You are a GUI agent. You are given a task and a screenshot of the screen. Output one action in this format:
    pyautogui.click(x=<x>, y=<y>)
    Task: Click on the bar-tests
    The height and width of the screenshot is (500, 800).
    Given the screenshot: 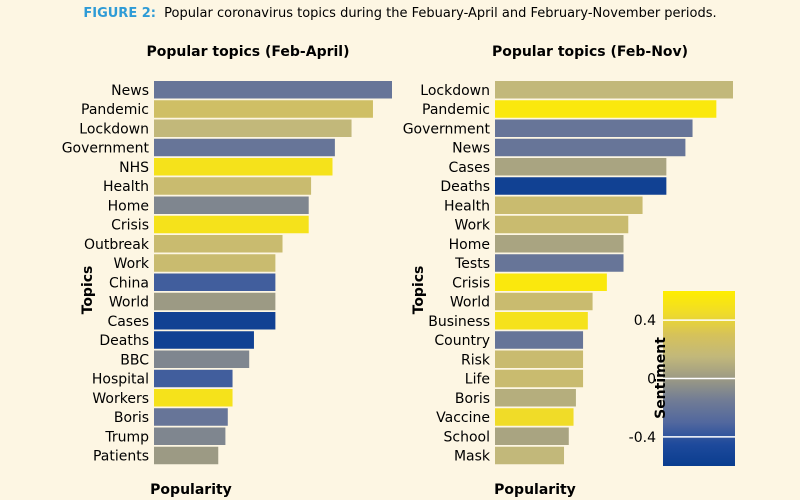 What is the action you would take?
    pyautogui.click(x=559, y=263)
    